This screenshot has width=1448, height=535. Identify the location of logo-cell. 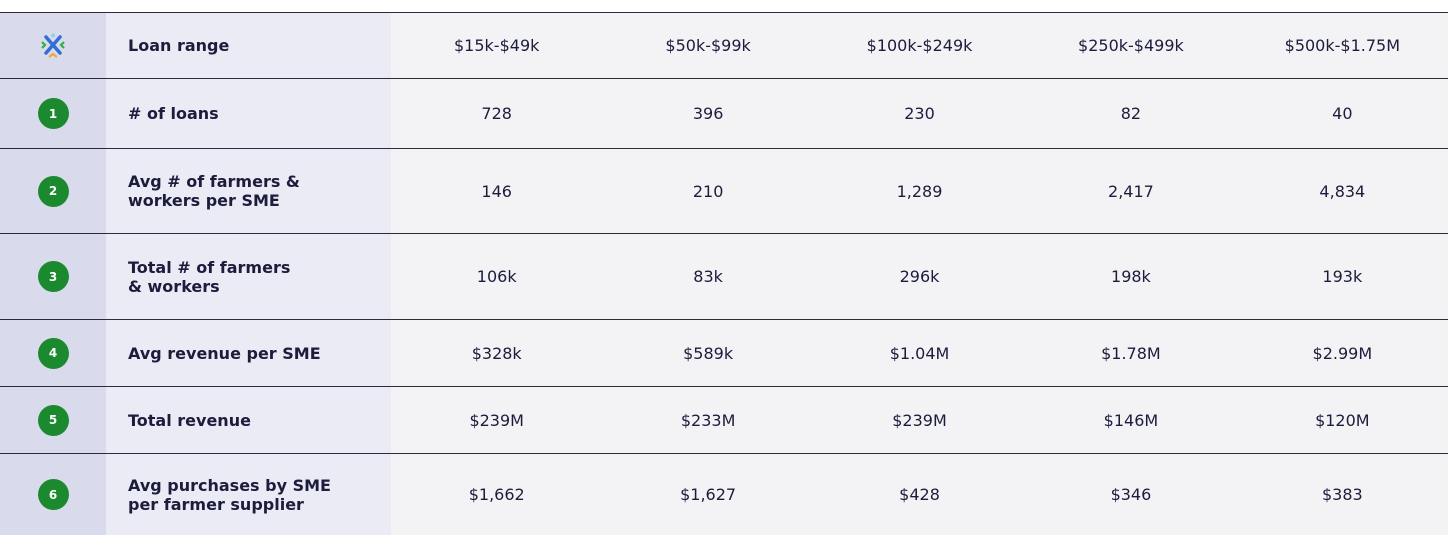
(53, 45).